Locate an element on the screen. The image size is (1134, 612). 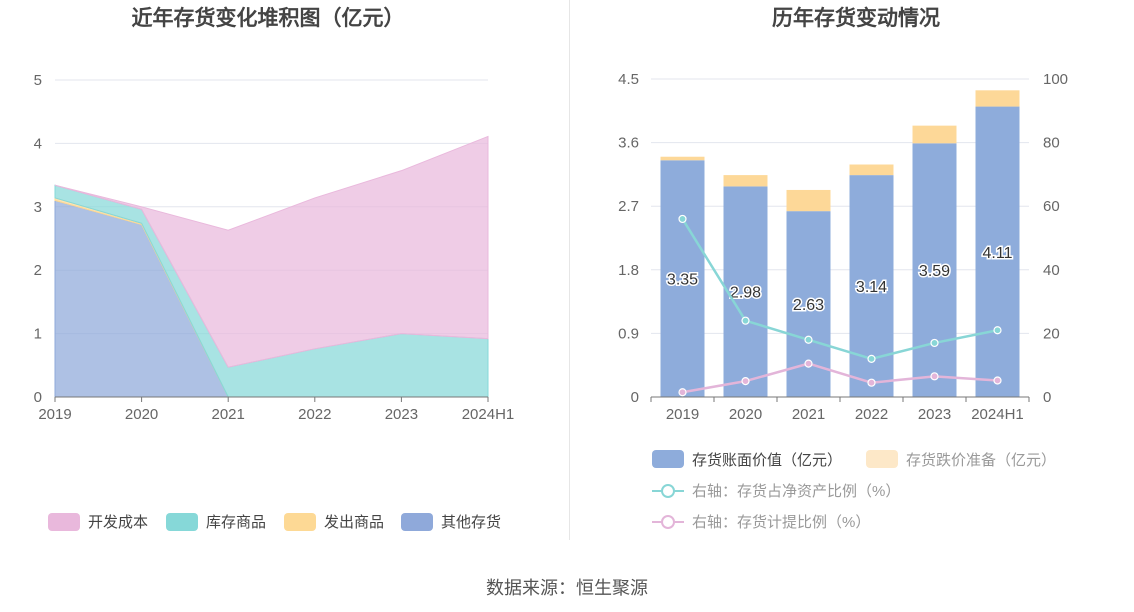
y-left-tick-label: 2.7 is located at coordinates (628, 206).